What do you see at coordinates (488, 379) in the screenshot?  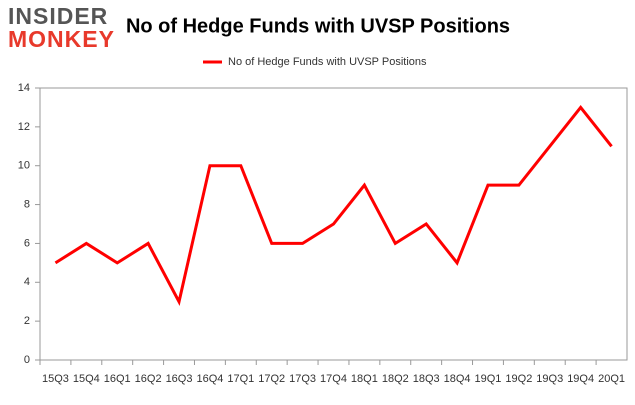 I see `x-tick-label: 19Q1` at bounding box center [488, 379].